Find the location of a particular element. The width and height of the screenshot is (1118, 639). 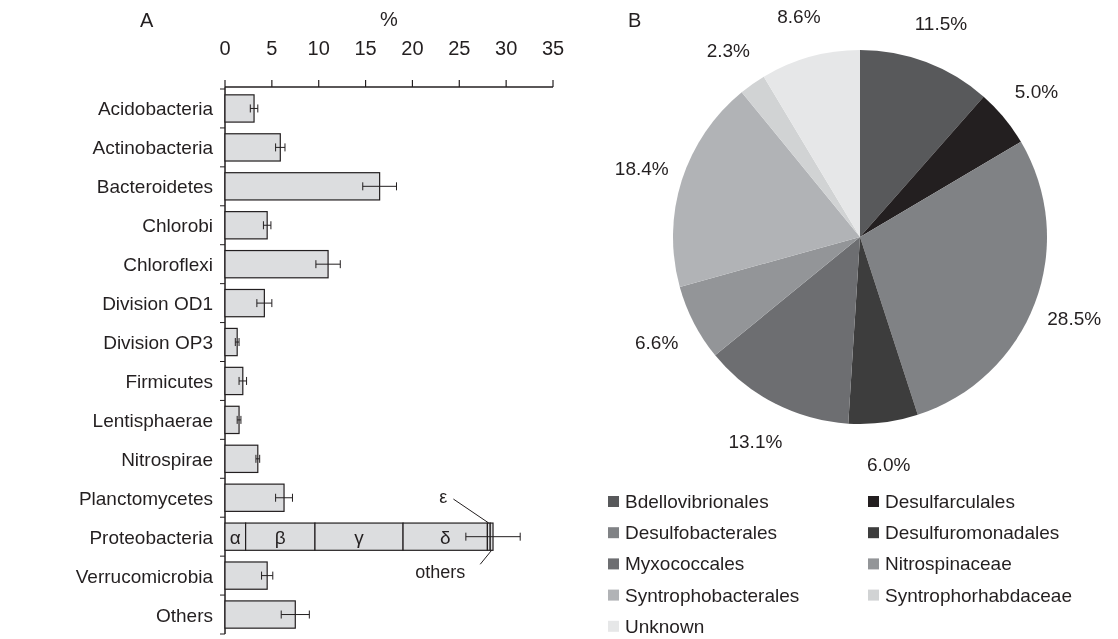

y-tick-label: Others is located at coordinates (184, 615).